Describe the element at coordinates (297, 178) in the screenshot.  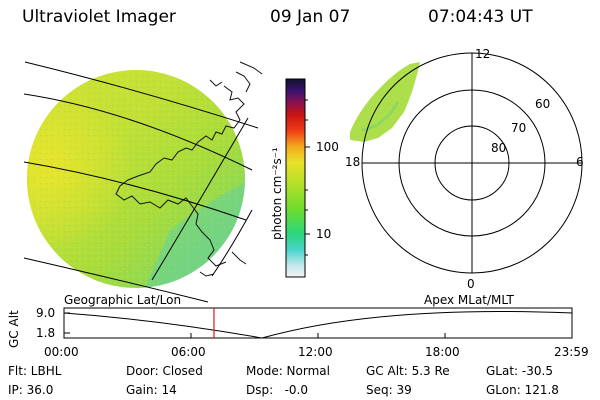
I see `colorbar` at that location.